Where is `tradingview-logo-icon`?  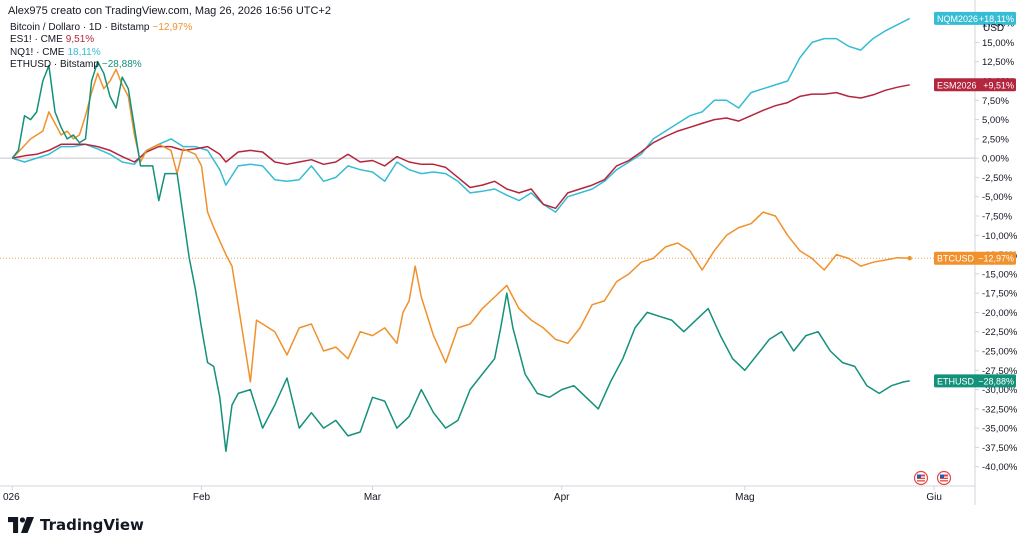 tradingview-logo-icon is located at coordinates (21, 525).